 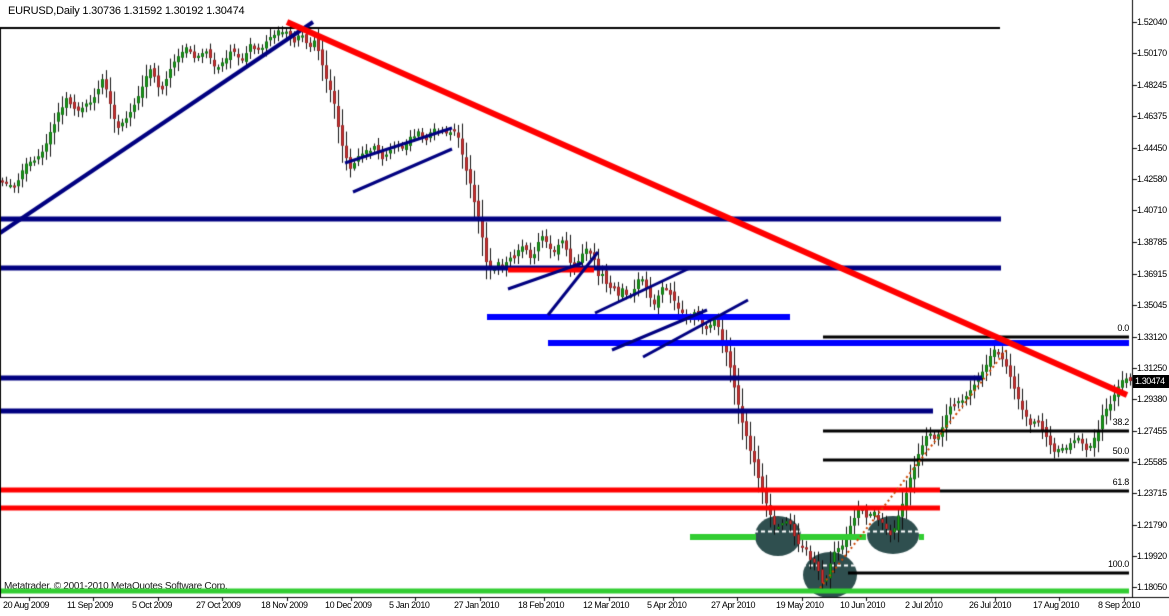 What do you see at coordinates (1121, 422) in the screenshot?
I see `fib-level-label: 38.2` at bounding box center [1121, 422].